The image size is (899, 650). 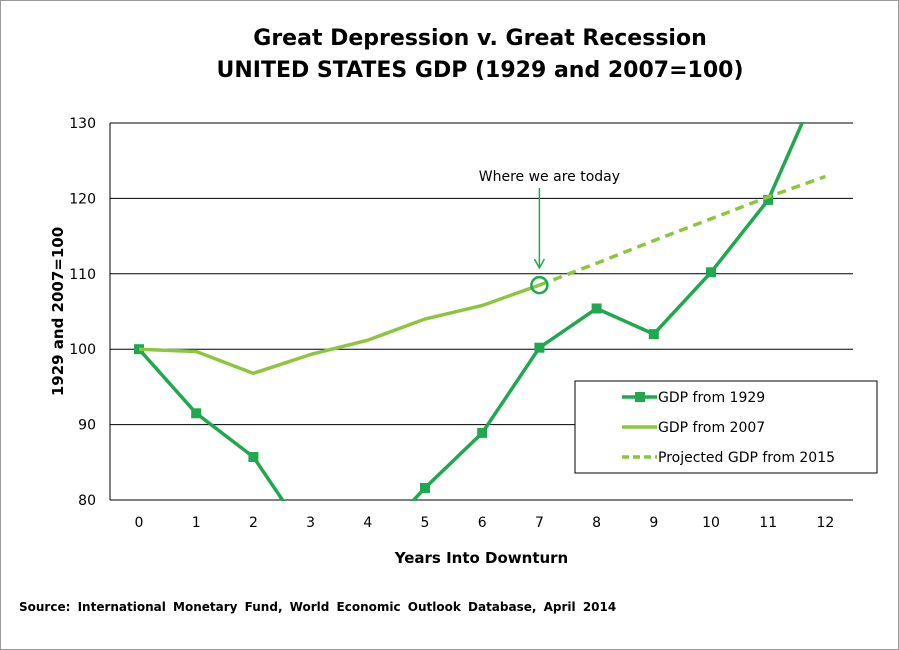 What do you see at coordinates (82, 275) in the screenshot?
I see `y-tick-label: 110` at bounding box center [82, 275].